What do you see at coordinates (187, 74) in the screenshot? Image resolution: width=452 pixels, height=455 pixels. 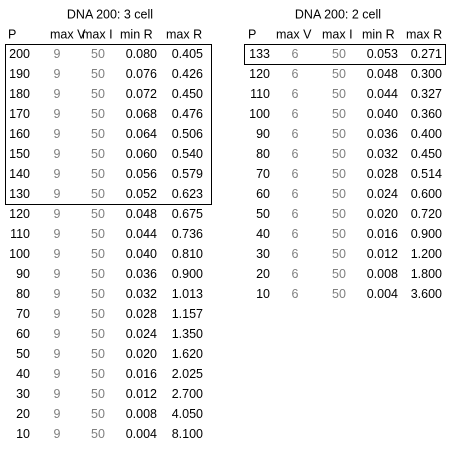 I see `cell: 0.426` at bounding box center [187, 74].